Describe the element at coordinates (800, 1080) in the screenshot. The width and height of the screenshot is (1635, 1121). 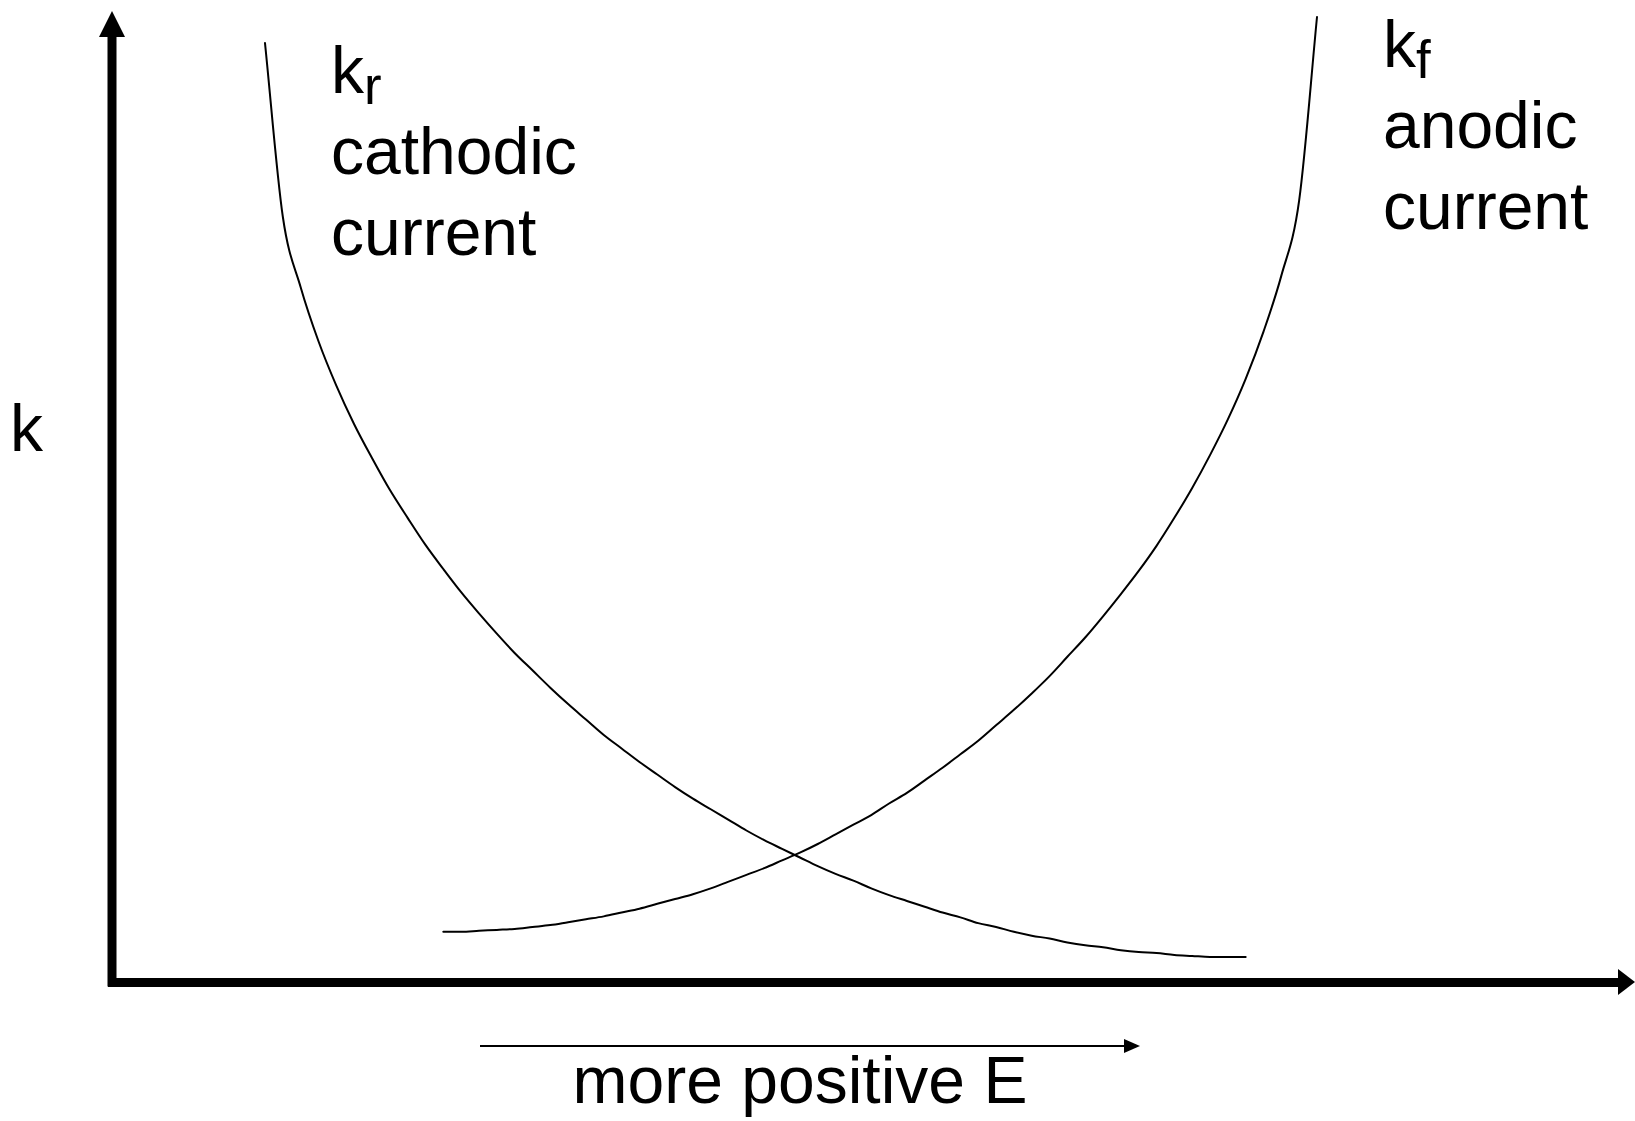
I see `x-axis-title: more positive E` at that location.